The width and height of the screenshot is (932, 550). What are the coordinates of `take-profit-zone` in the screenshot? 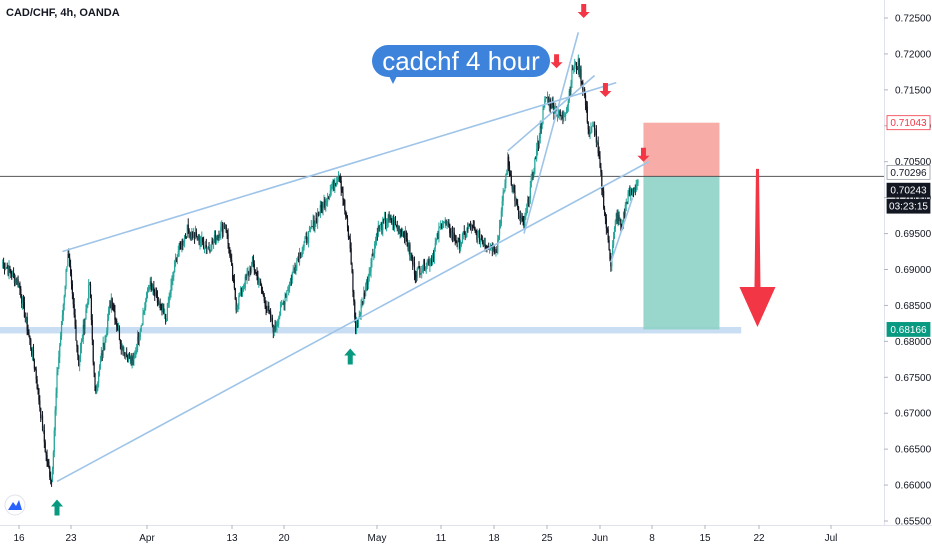 It's located at (681, 253).